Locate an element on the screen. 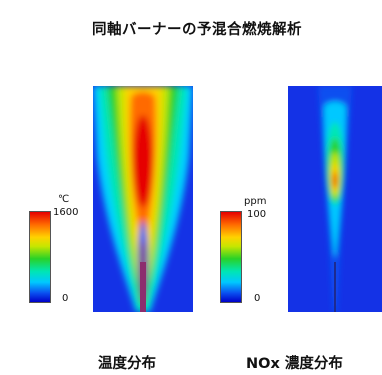 This screenshot has height=375, width=382. temperature-unit-label: ℃ is located at coordinates (64, 199).